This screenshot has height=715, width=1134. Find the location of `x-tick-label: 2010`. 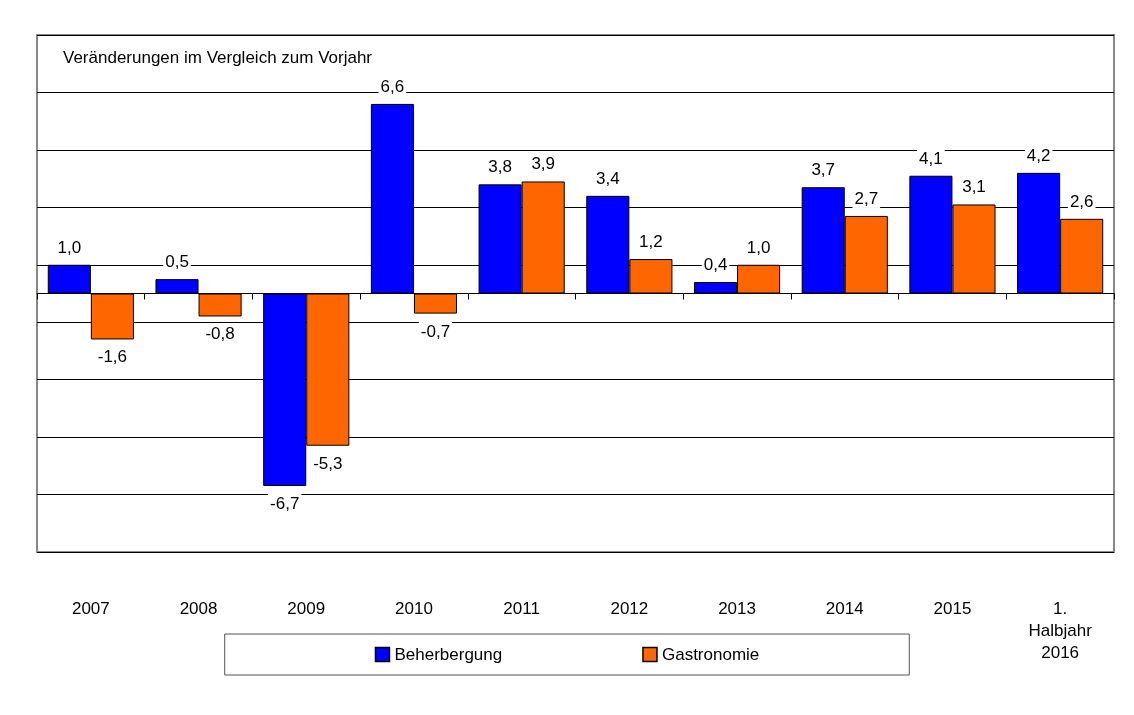

x-tick-label: 2010 is located at coordinates (414, 608).